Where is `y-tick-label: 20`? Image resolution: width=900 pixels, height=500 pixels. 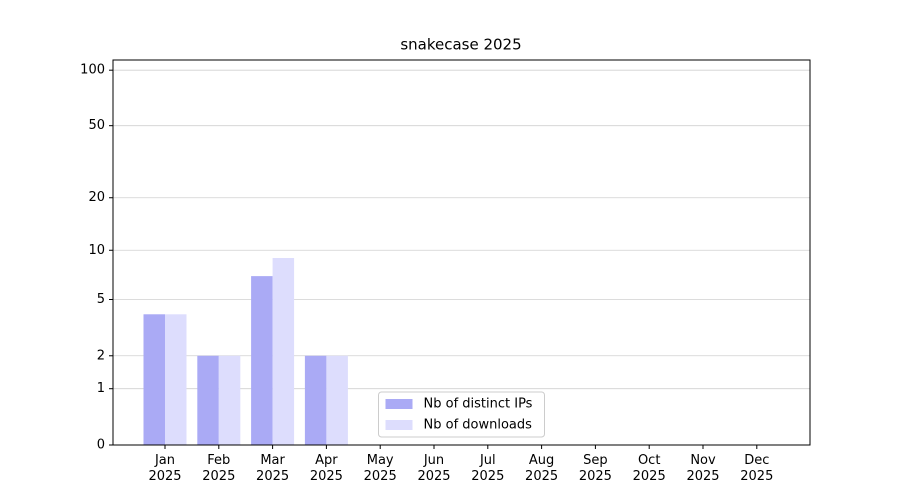 y-tick-label: 20 is located at coordinates (96, 197).